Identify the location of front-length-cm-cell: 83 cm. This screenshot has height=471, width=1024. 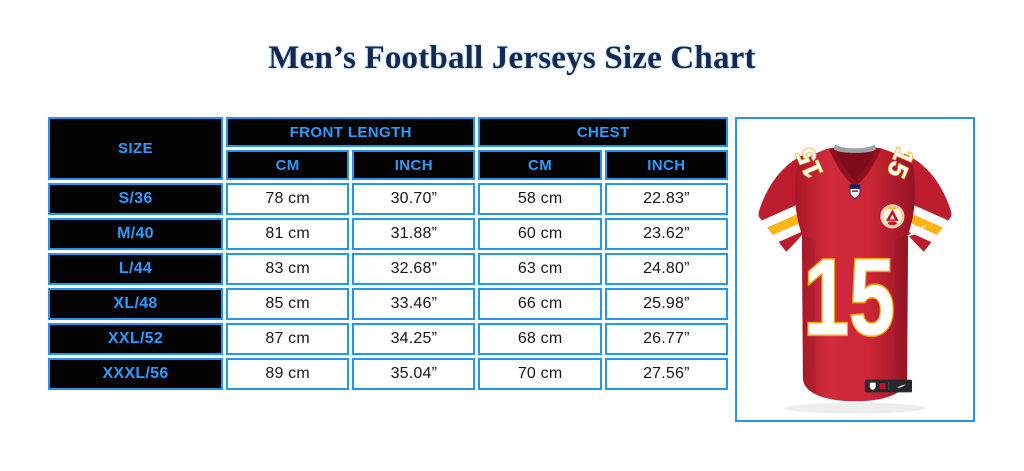
(288, 269).